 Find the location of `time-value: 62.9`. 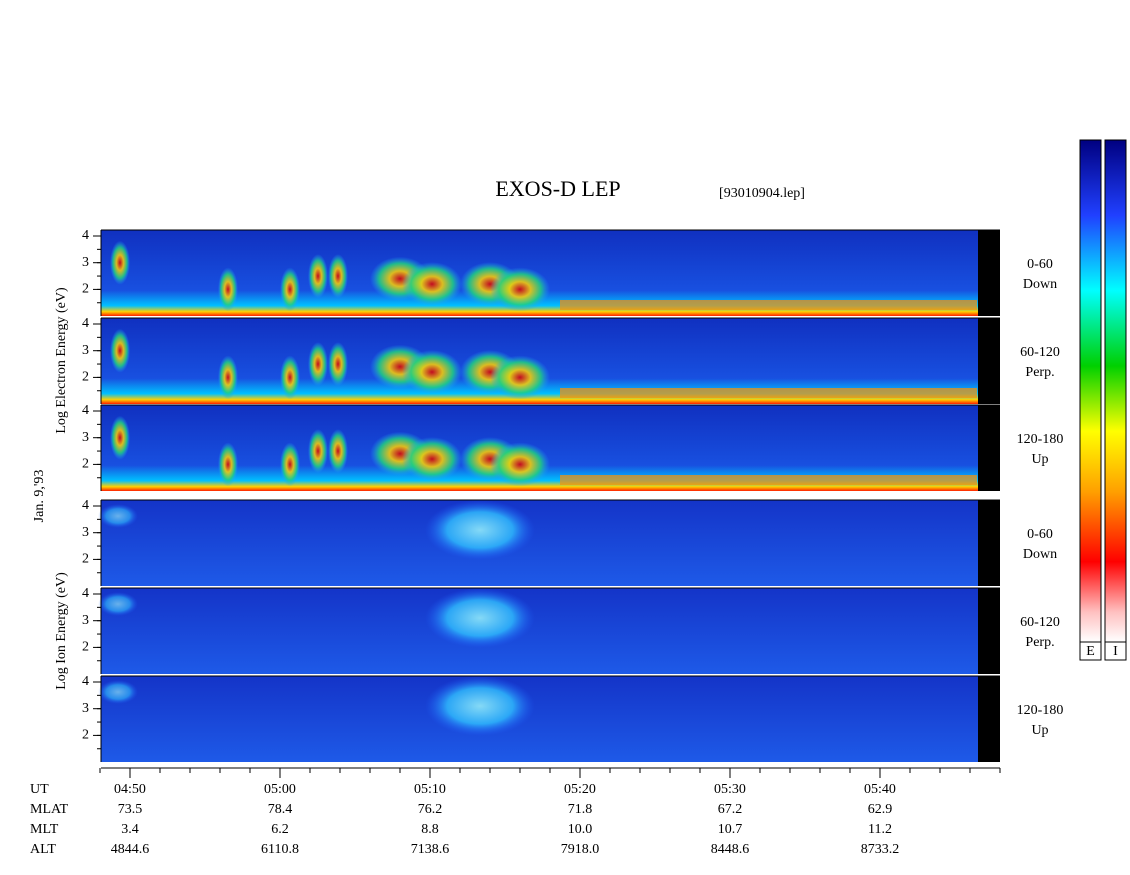

time-value: 62.9 is located at coordinates (880, 809).